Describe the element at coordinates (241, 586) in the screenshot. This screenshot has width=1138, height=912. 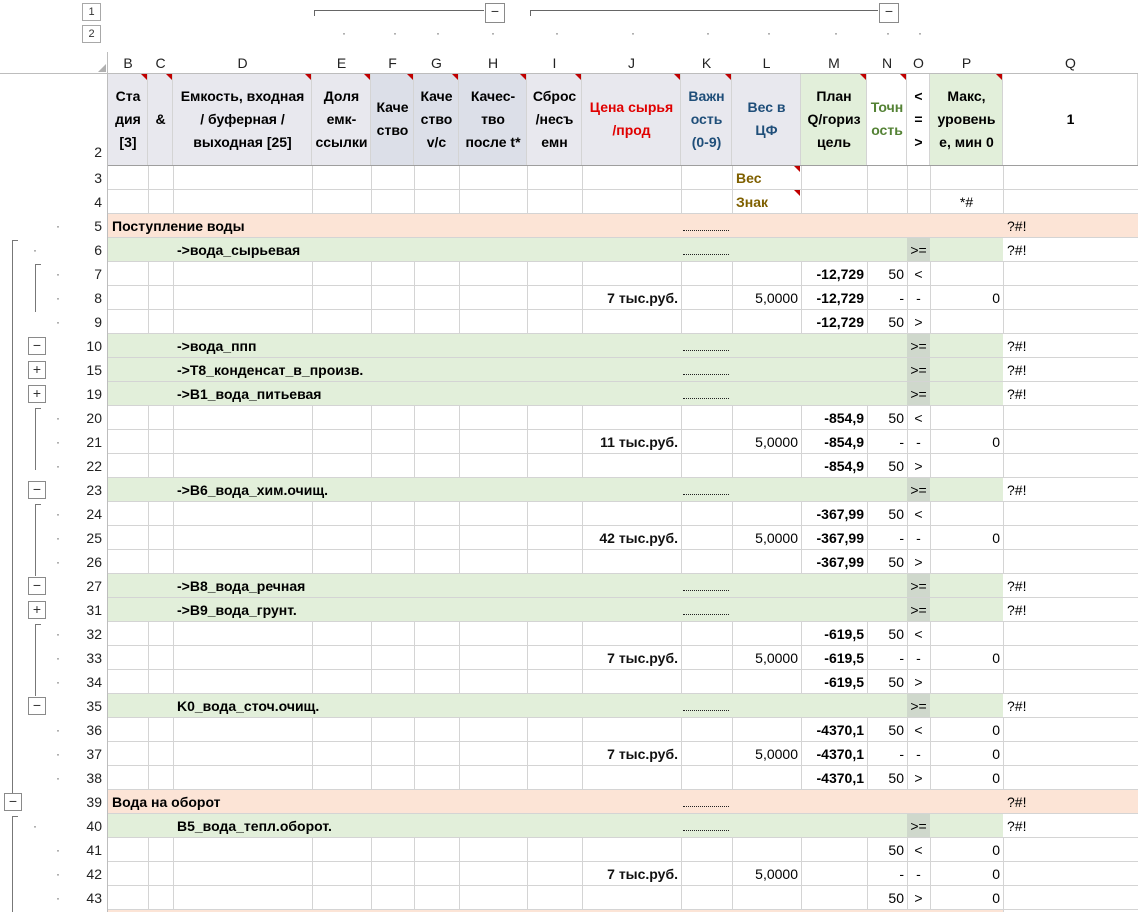
I see `cell-D-27: ->B8_вода_речная` at that location.